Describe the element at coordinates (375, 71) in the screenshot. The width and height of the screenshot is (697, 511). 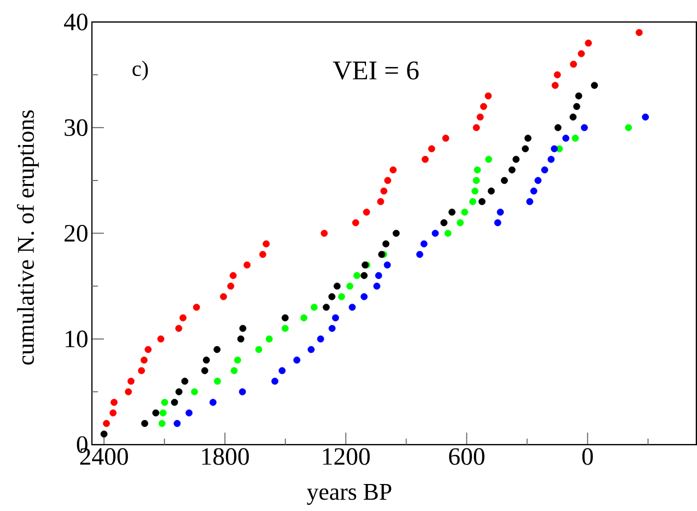
I see `annotation: VEI = 6` at that location.